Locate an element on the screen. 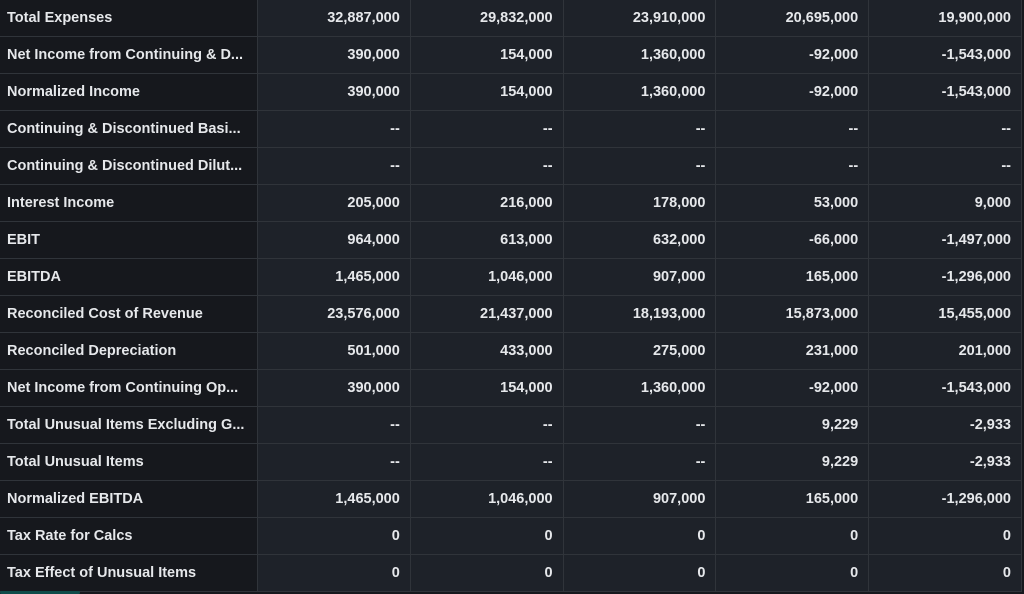 Image resolution: width=1024 pixels, height=594 pixels. table-cell: 964,000 is located at coordinates (334, 240).